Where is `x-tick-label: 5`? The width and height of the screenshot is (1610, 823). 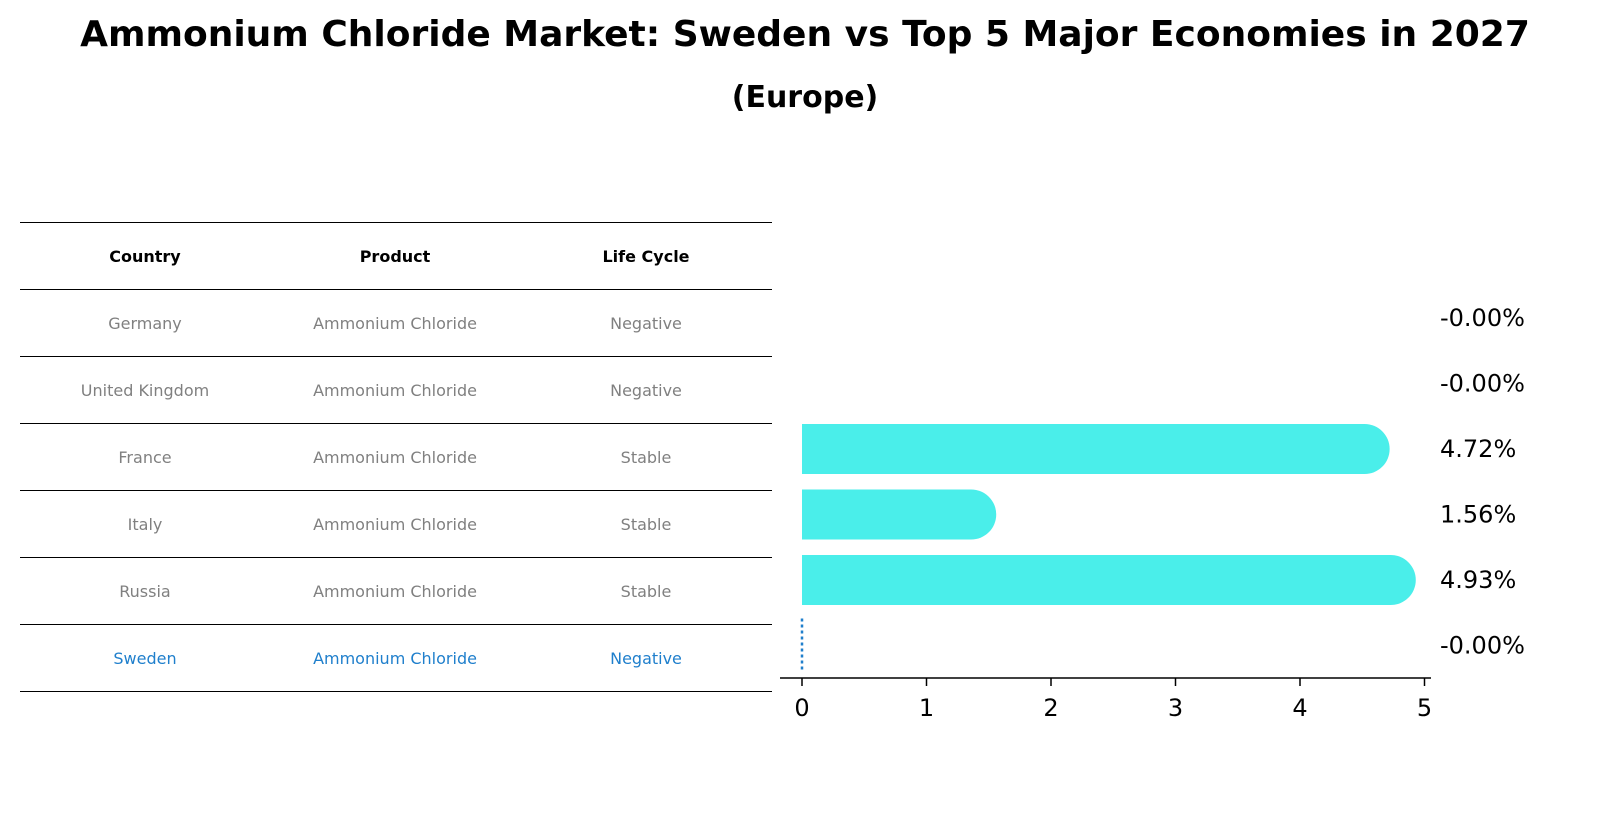
x-tick-label: 5 is located at coordinates (1424, 708).